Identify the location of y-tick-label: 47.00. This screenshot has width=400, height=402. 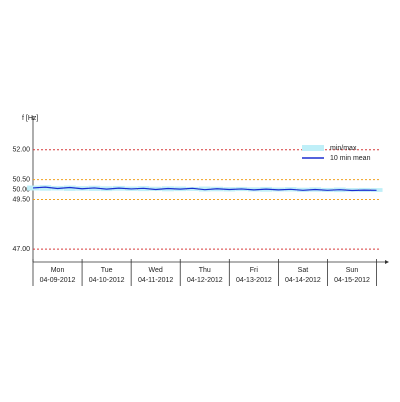
(21, 249).